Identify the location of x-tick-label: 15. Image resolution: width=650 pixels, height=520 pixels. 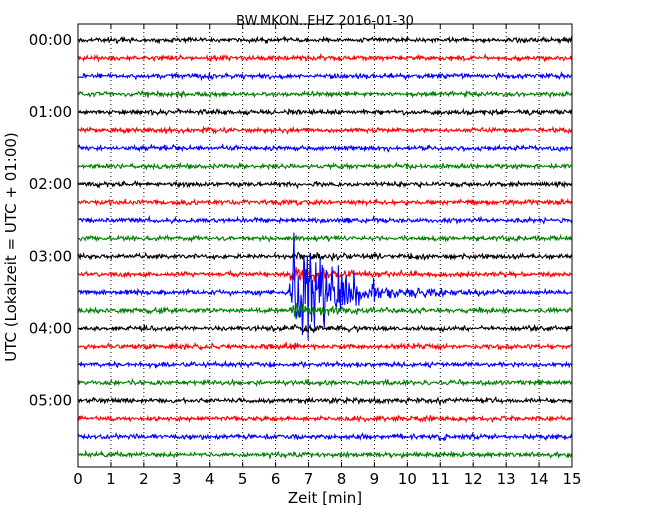
(571, 479).